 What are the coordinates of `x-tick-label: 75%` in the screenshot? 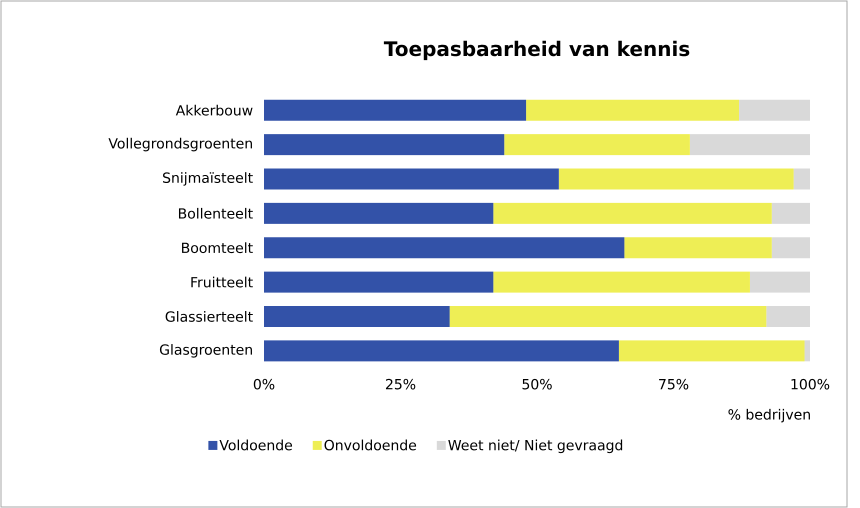 It's located at (673, 384).